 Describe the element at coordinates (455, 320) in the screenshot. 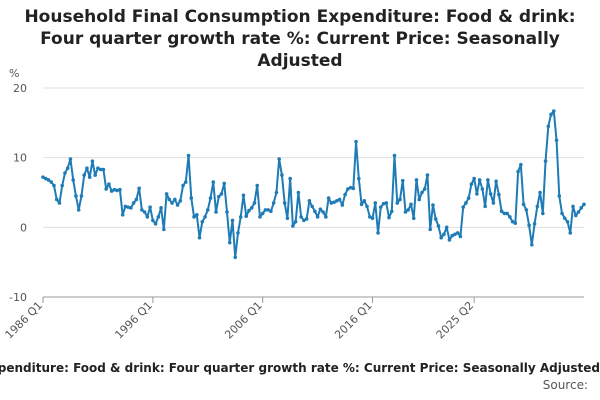

I see `x-tick-label: 2025 Q2` at that location.